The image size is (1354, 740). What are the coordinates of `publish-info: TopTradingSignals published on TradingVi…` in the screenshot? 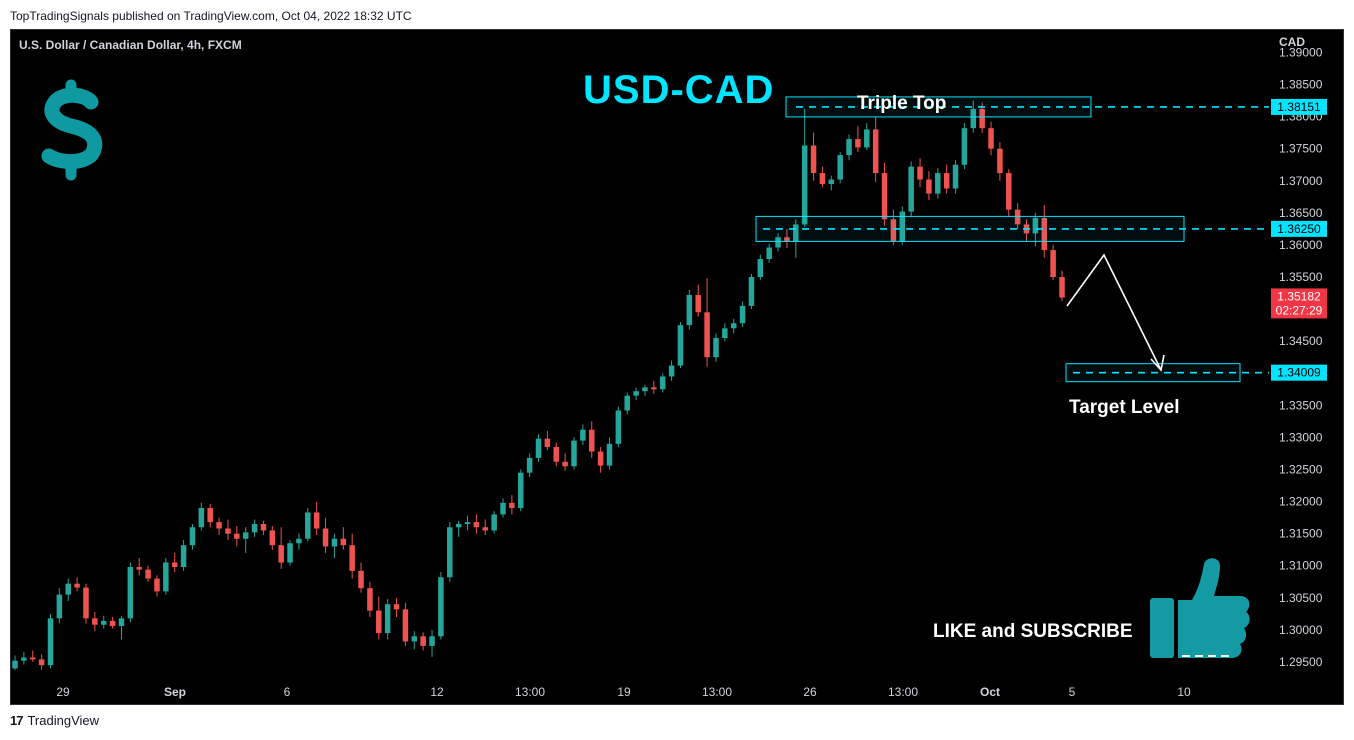 It's located at (211, 16).